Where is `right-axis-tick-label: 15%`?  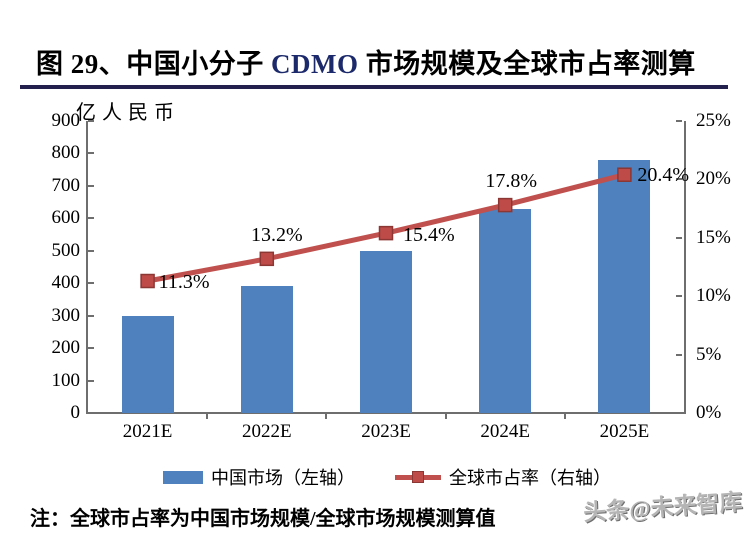 right-axis-tick-label: 15% is located at coordinates (713, 237).